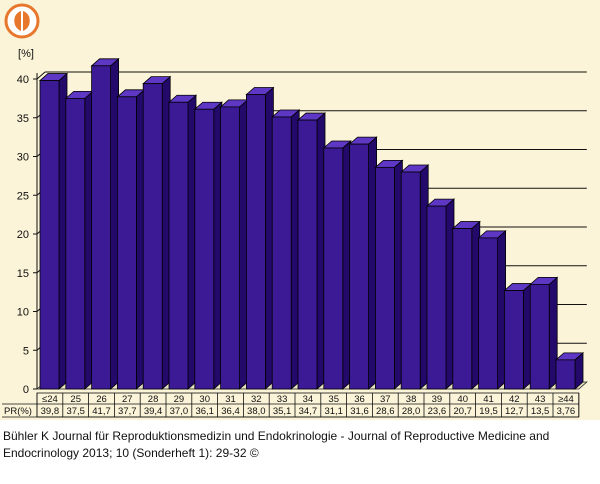  Describe the element at coordinates (411, 399) in the screenshot. I see `x-tick-label: 38` at that location.